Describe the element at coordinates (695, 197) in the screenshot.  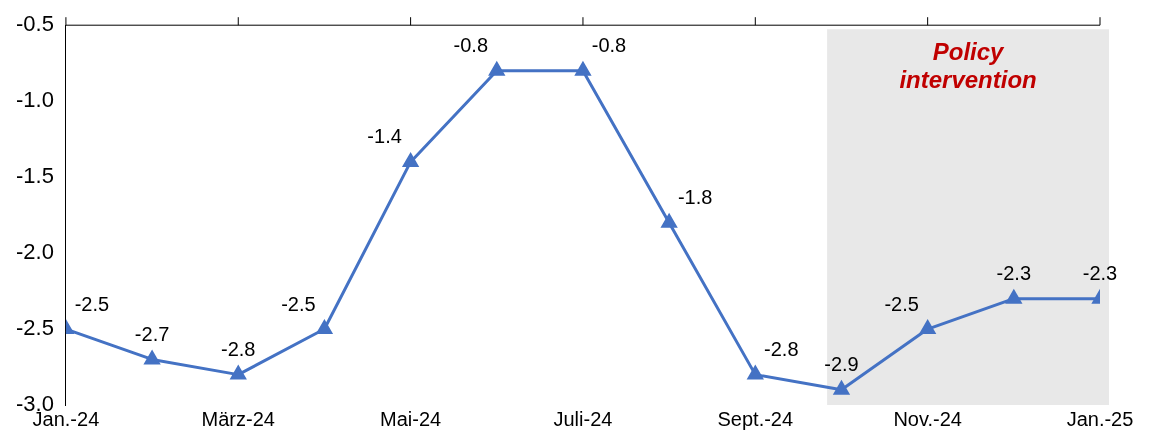
I see `data-label: -1.8` at that location.